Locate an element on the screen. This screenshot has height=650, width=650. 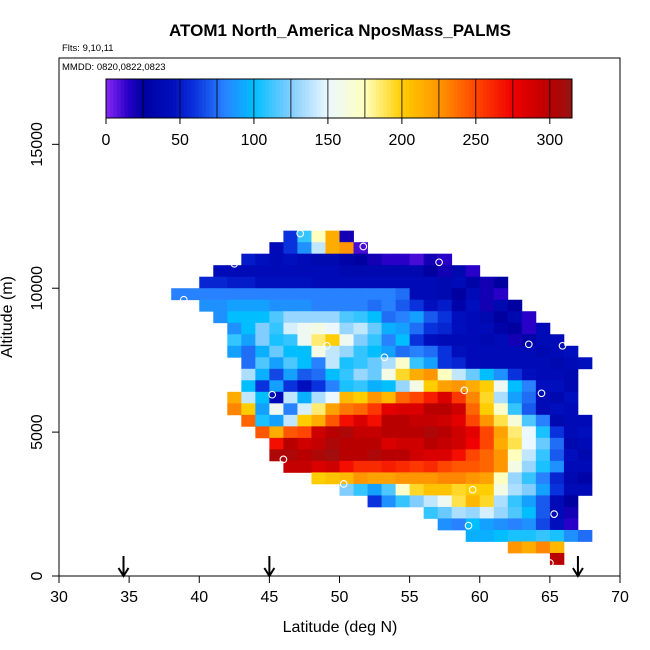
colorbar-tick-label: 250 is located at coordinates (475, 140).